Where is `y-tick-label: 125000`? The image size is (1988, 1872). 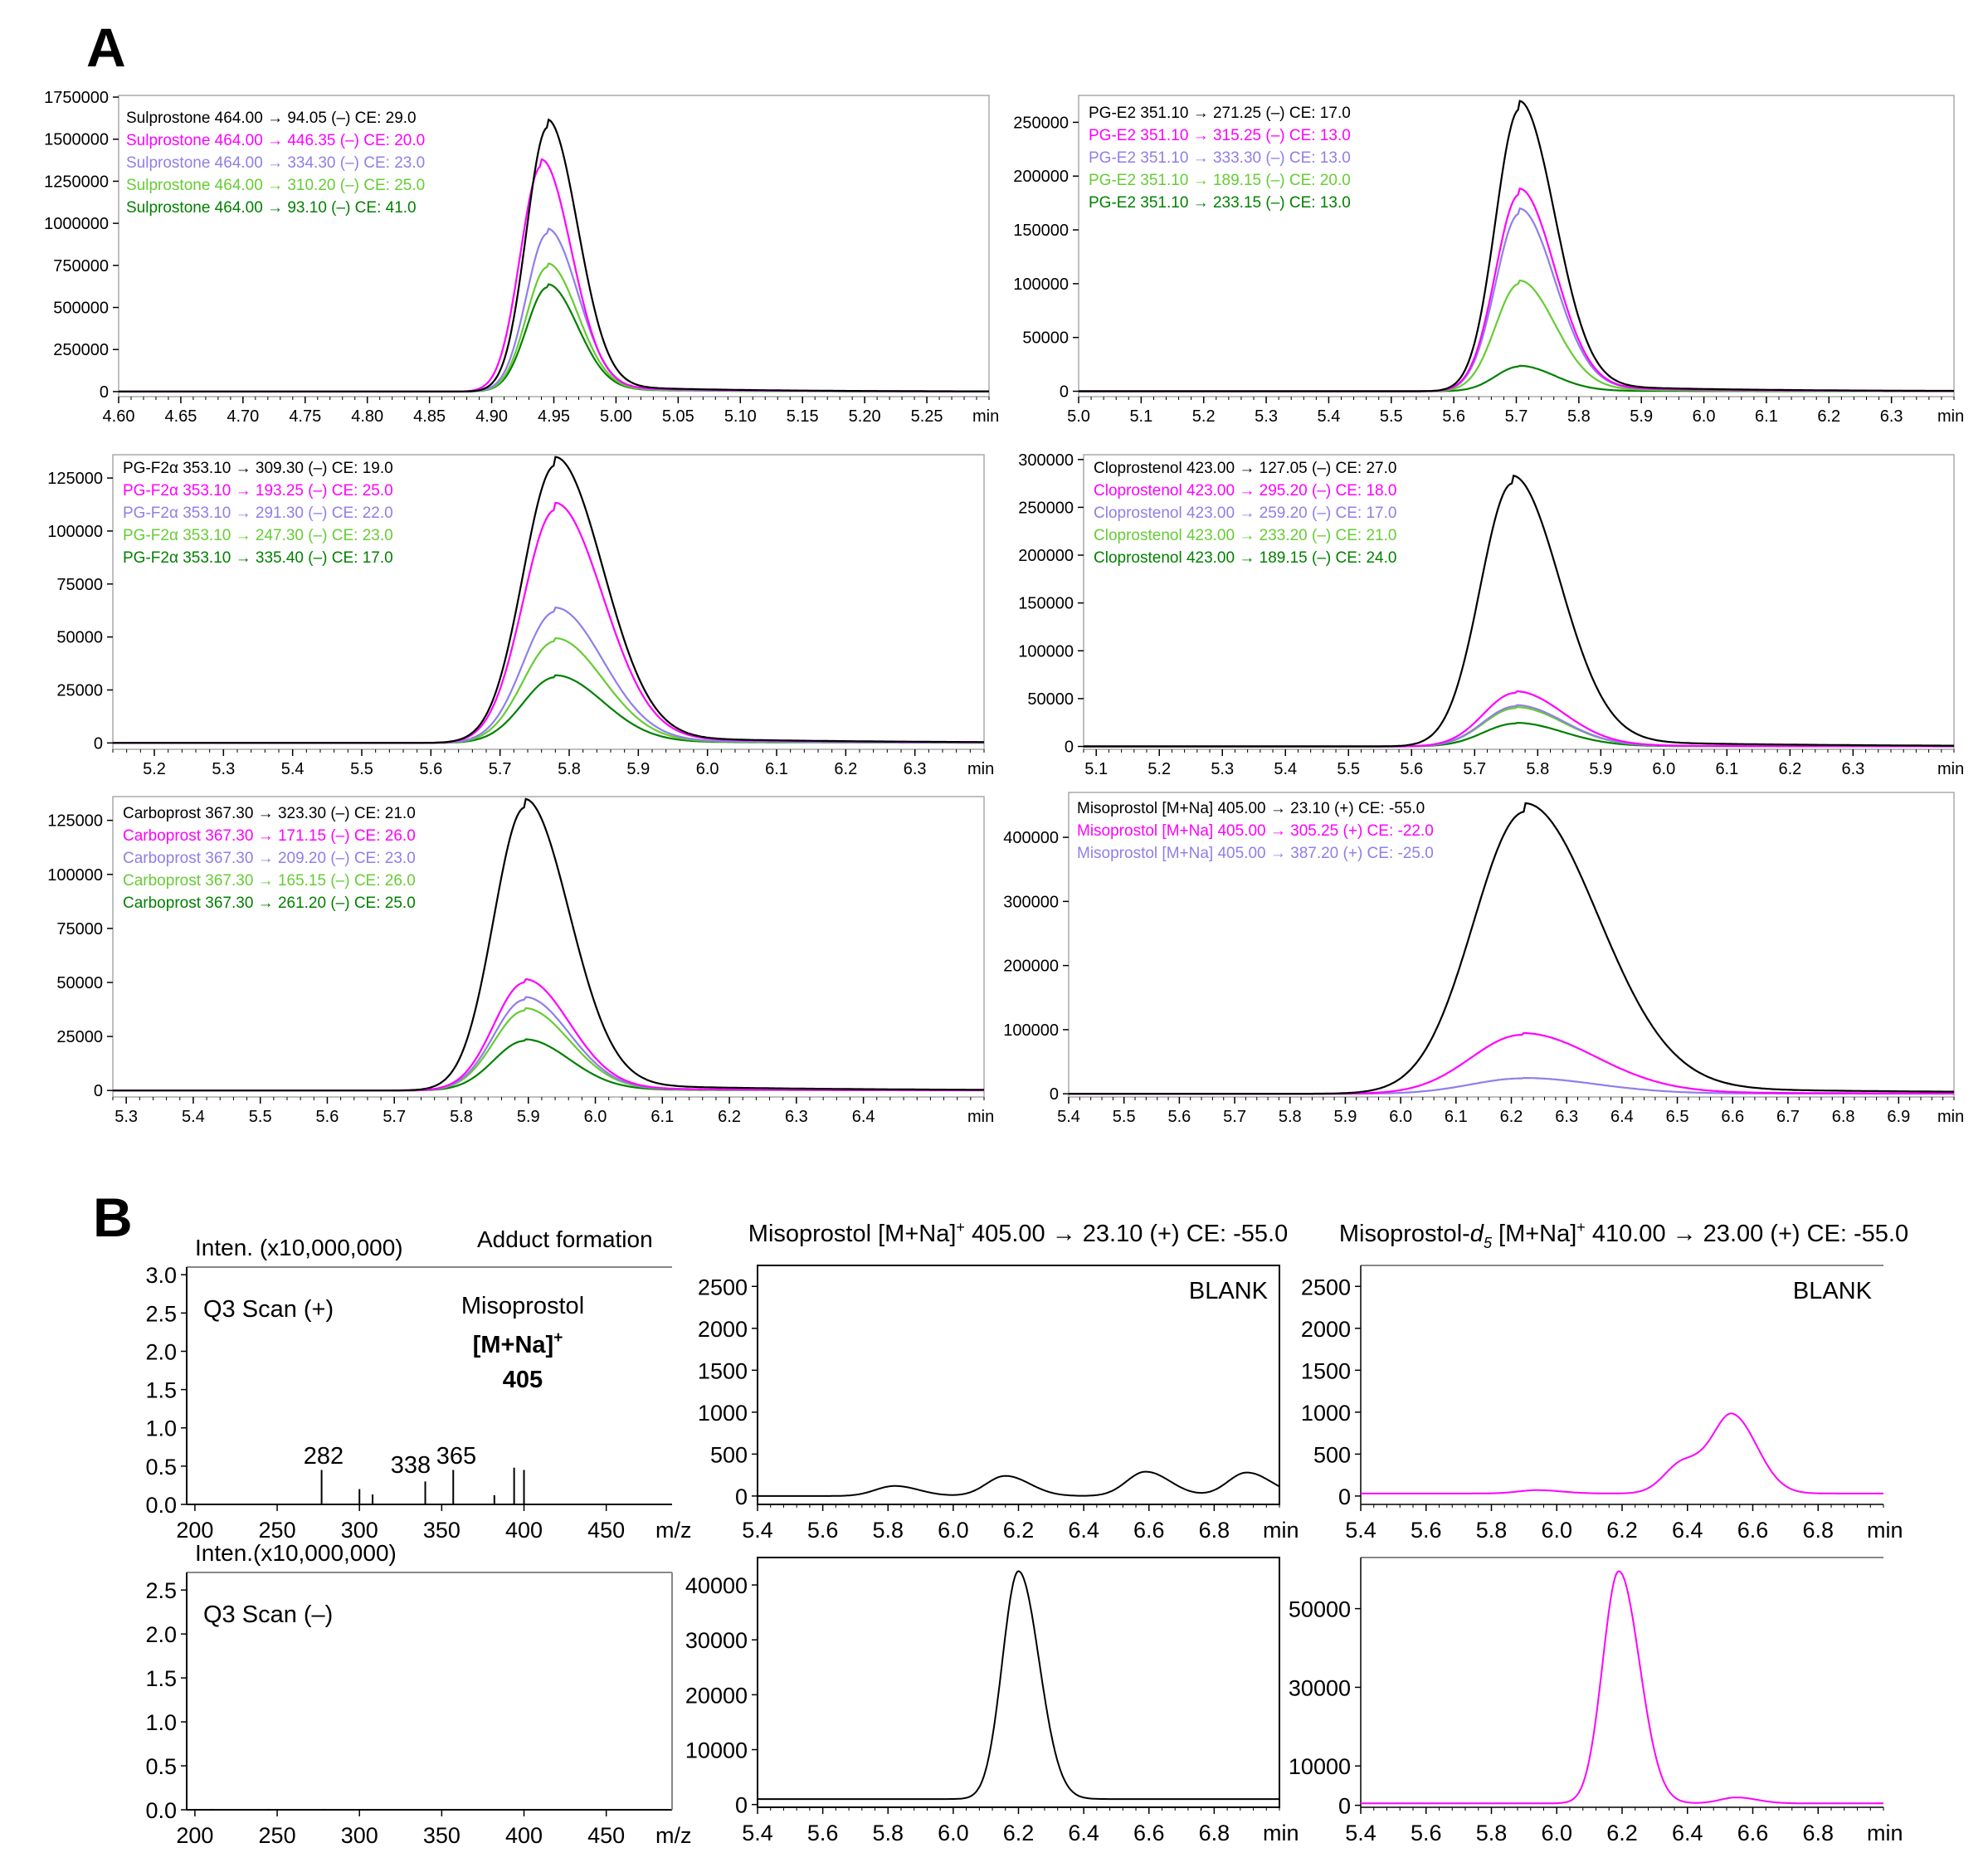 y-tick-label: 125000 is located at coordinates (75, 821).